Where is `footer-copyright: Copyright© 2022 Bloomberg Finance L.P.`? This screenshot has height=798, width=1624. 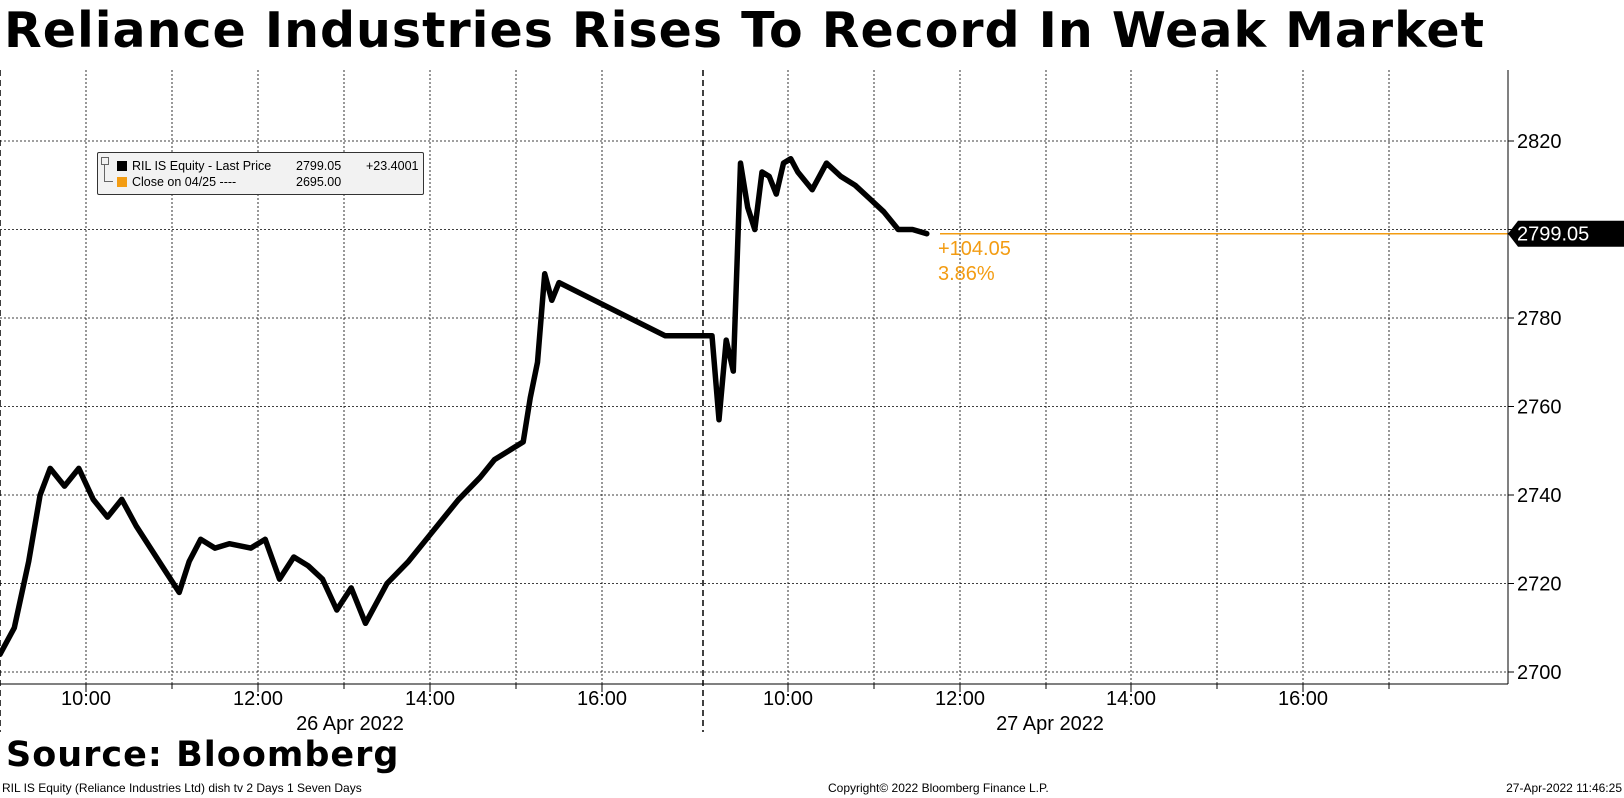 footer-copyright: Copyright© 2022 Bloomberg Finance L.P. is located at coordinates (938, 788).